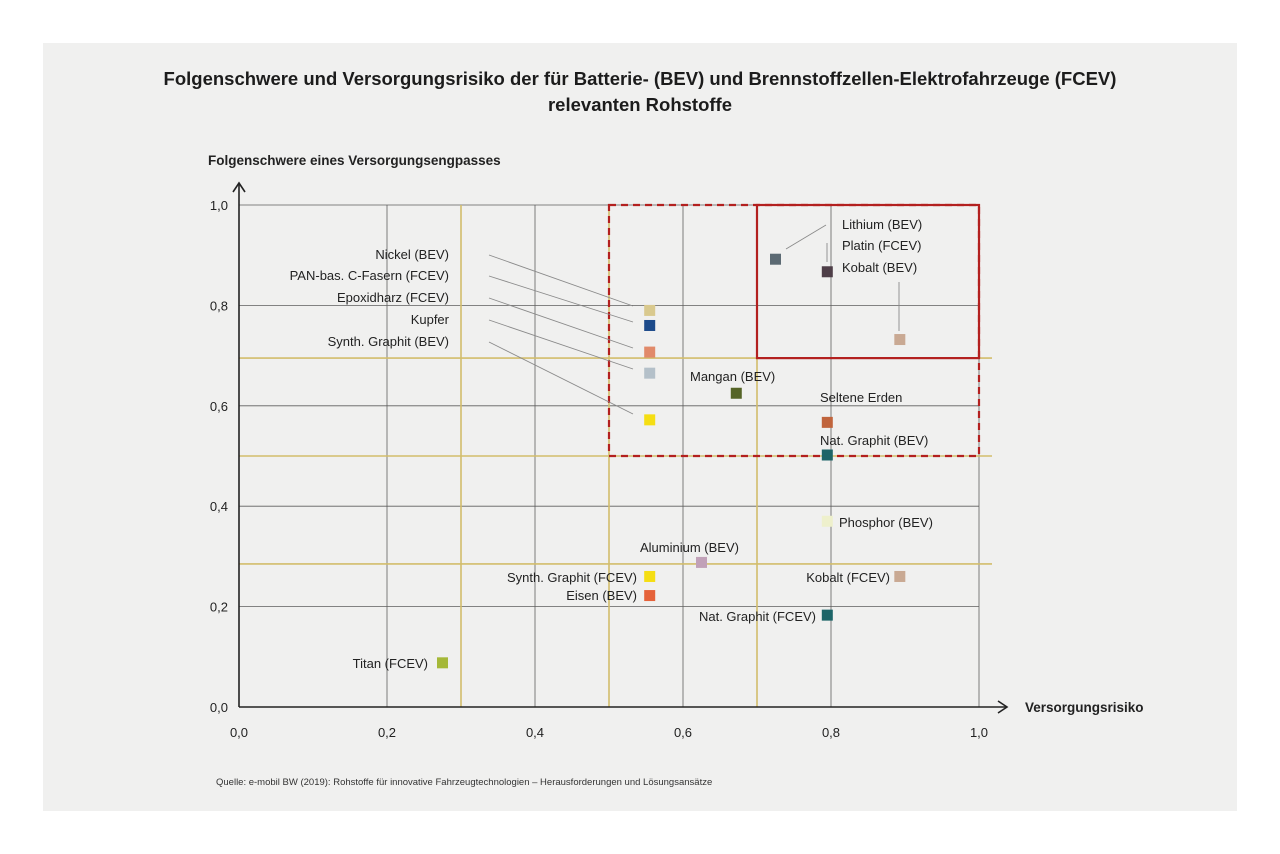 This screenshot has height=854, width=1280. I want to click on risk-region-solid, so click(868, 281).